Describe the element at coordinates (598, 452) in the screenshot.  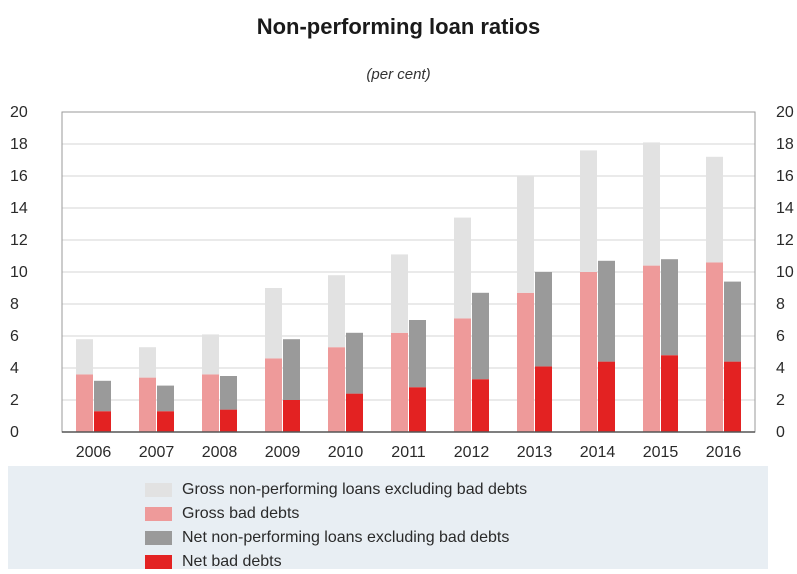
I see `x-tick-label: 2014` at that location.